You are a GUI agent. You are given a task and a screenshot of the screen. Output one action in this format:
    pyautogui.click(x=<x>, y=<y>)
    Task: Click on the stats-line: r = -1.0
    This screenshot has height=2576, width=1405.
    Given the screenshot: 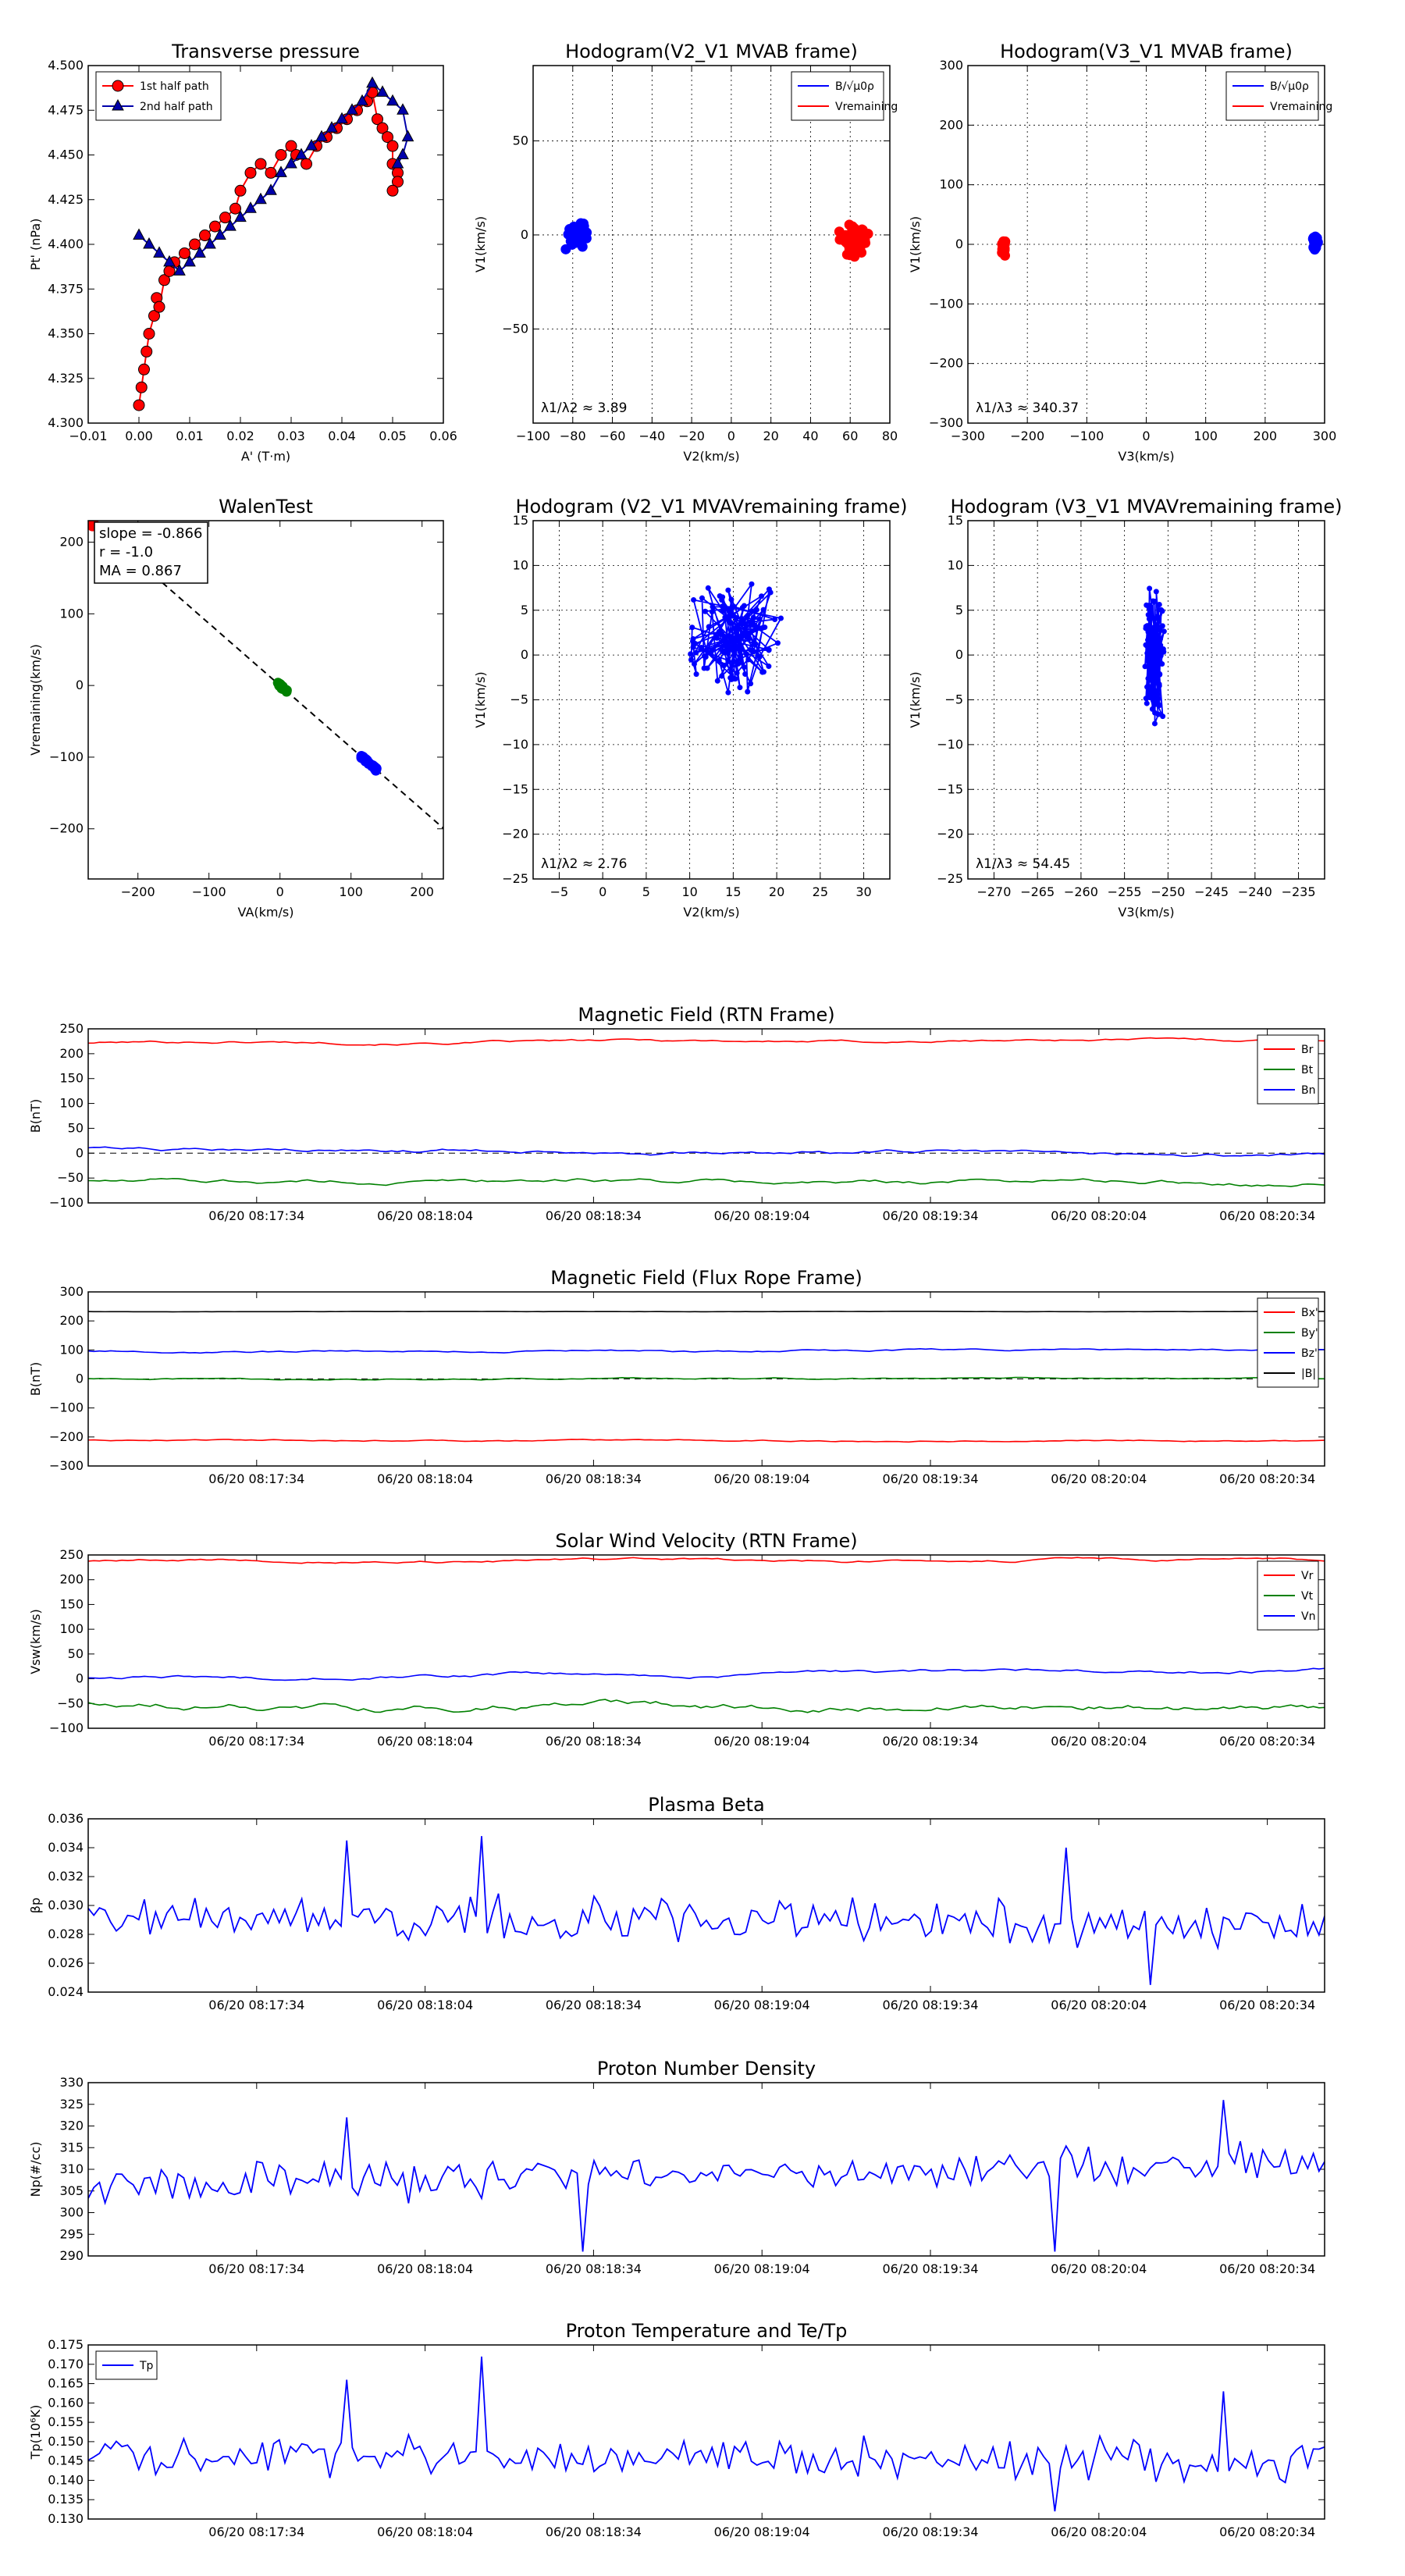 What is the action you would take?
    pyautogui.click(x=126, y=552)
    